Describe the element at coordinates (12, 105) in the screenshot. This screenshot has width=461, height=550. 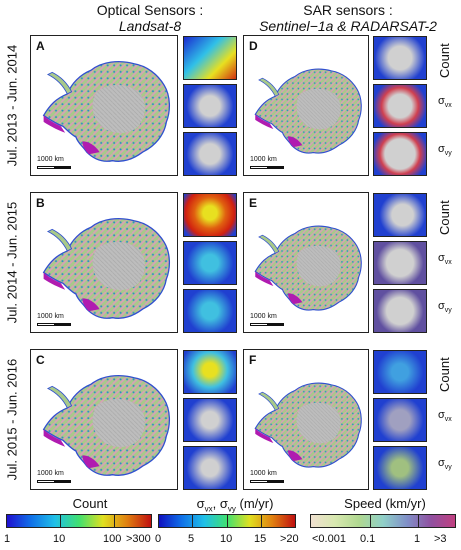
I see `row-label-1: Jul. 2013 - Jun. 2014` at that location.